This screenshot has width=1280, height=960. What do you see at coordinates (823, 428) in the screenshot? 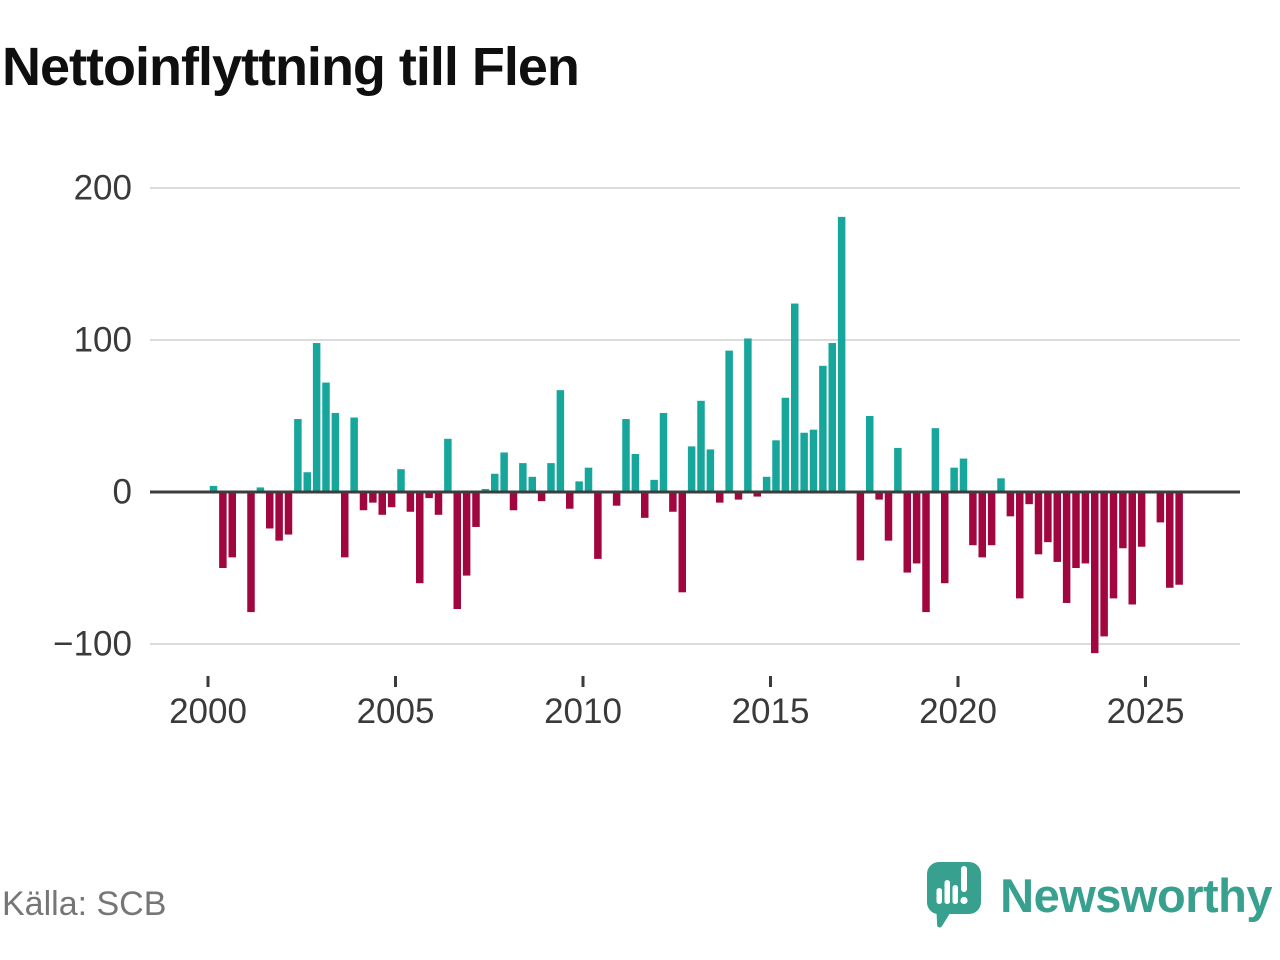
I see `bar-2016Q2` at bounding box center [823, 428].